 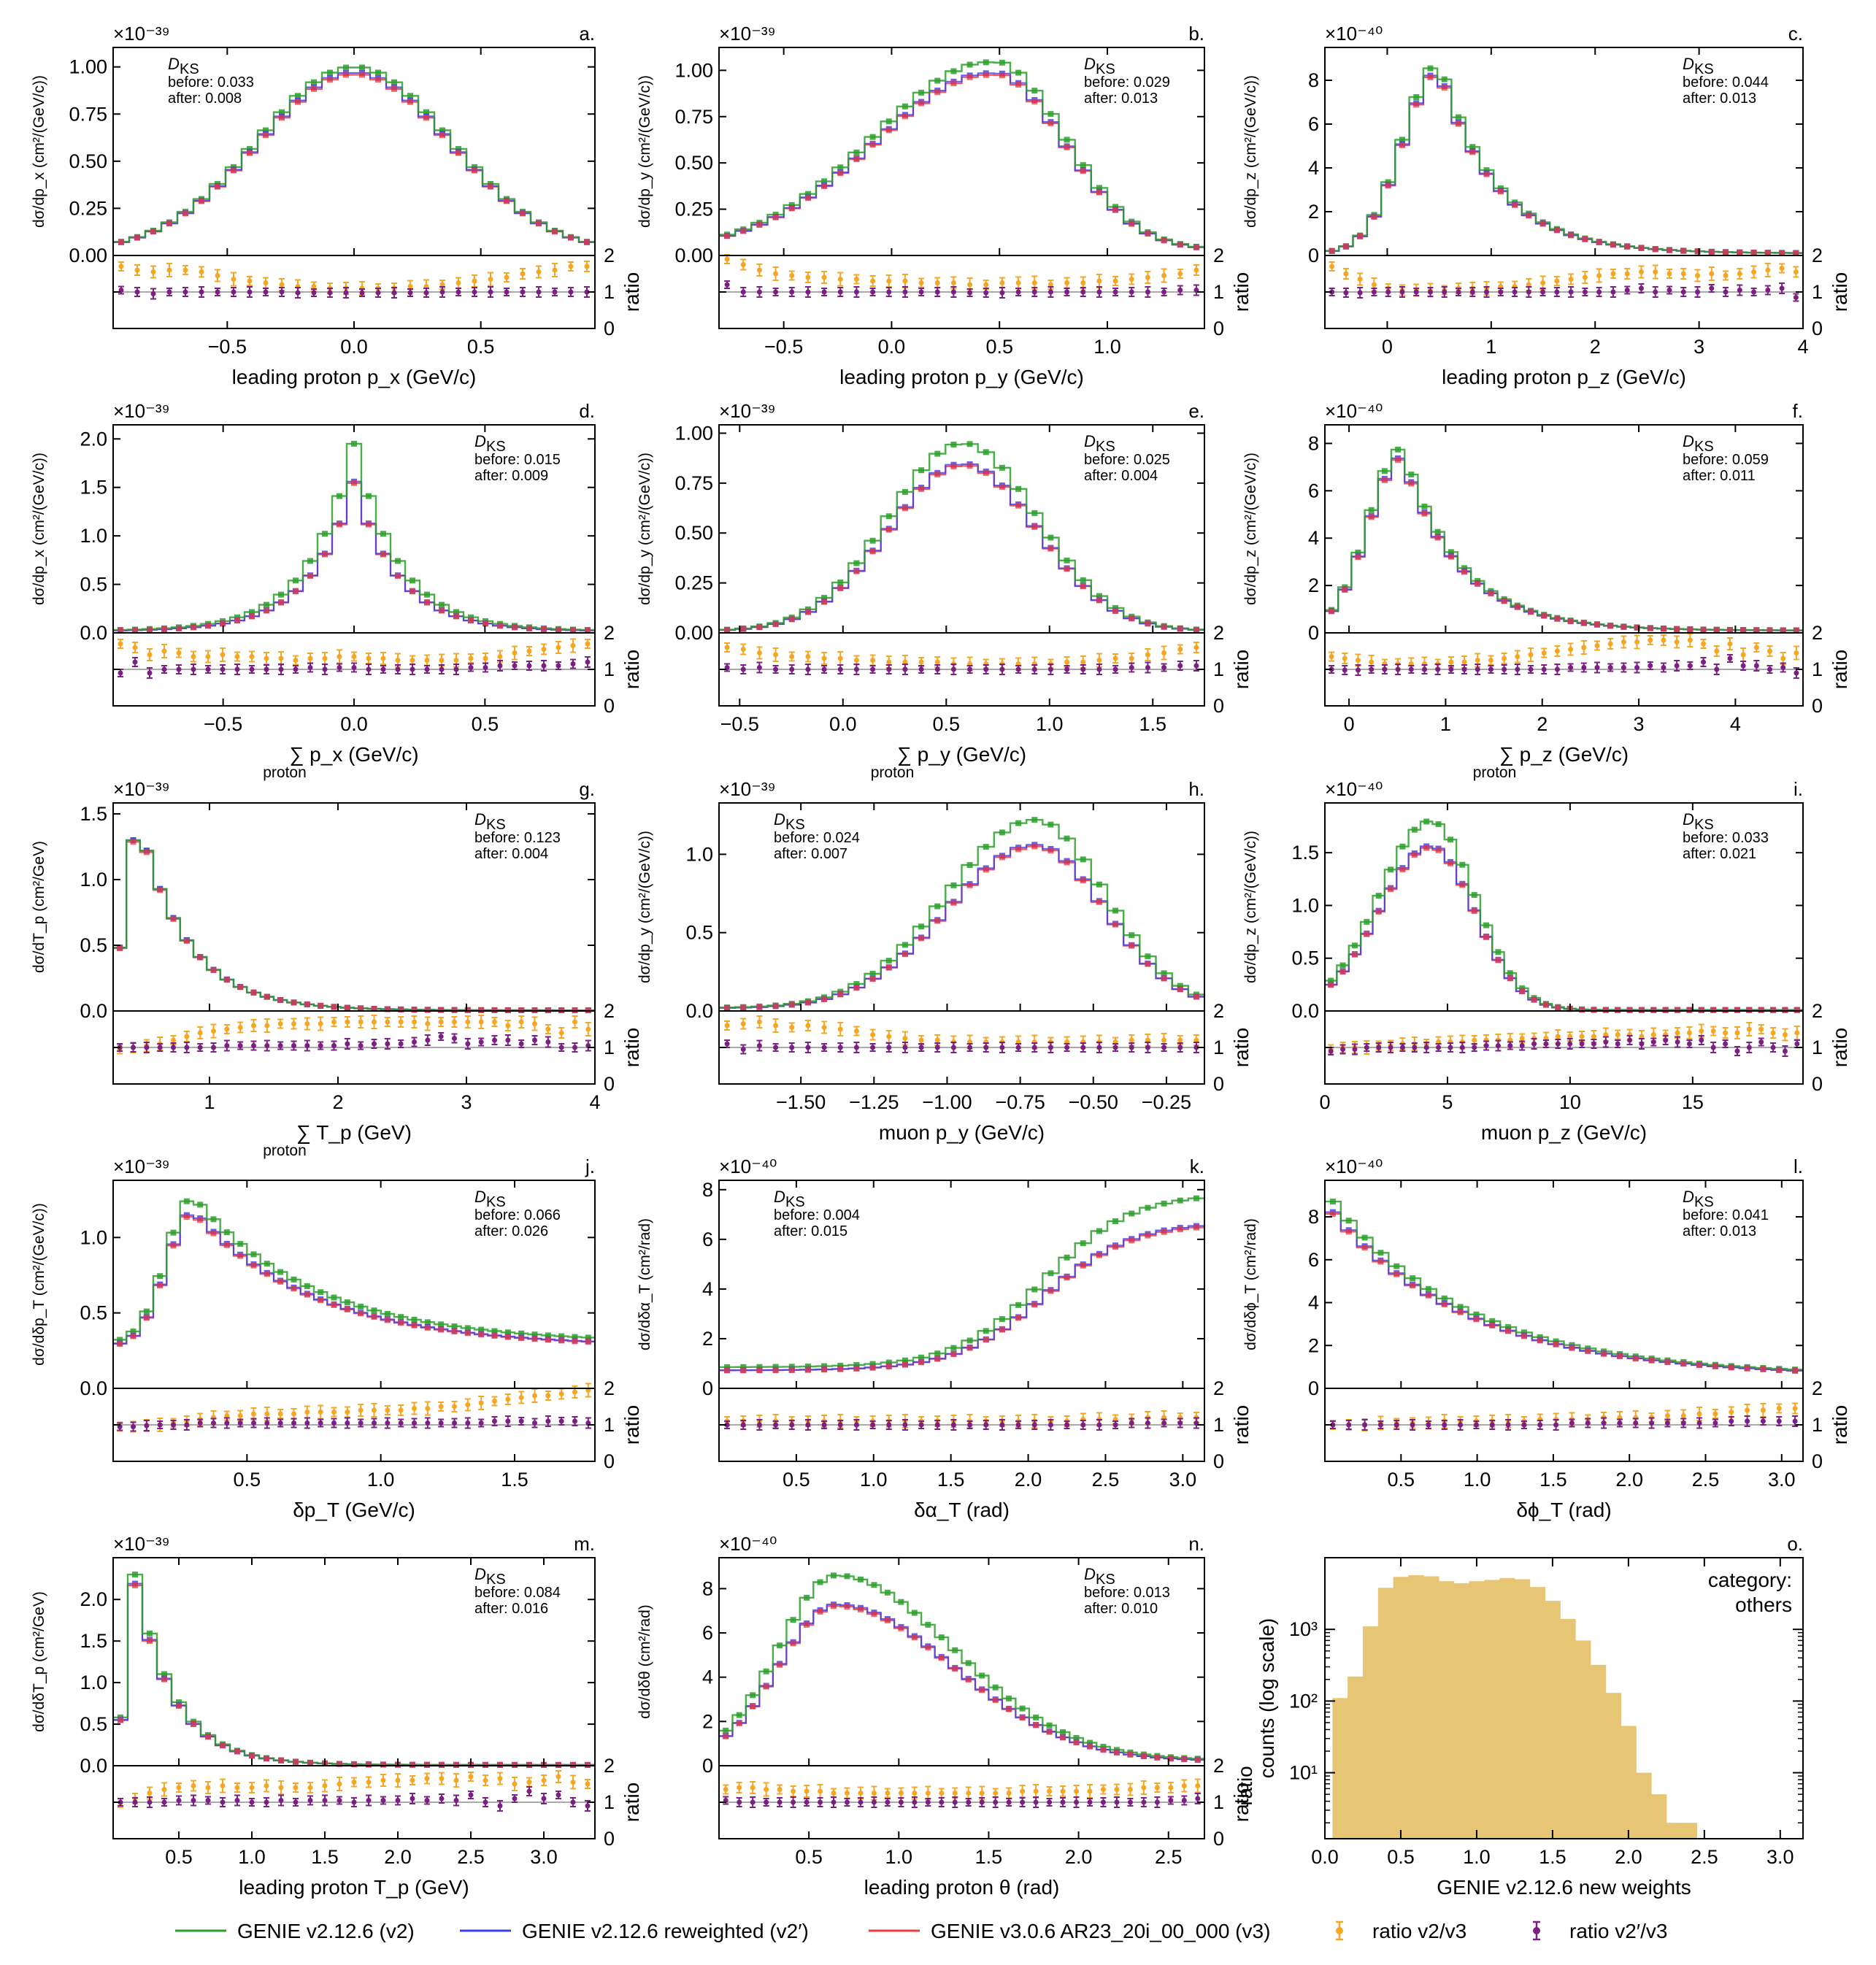 What do you see at coordinates (631, 292) in the screenshot?
I see `ratio-axis-label: ratio` at bounding box center [631, 292].